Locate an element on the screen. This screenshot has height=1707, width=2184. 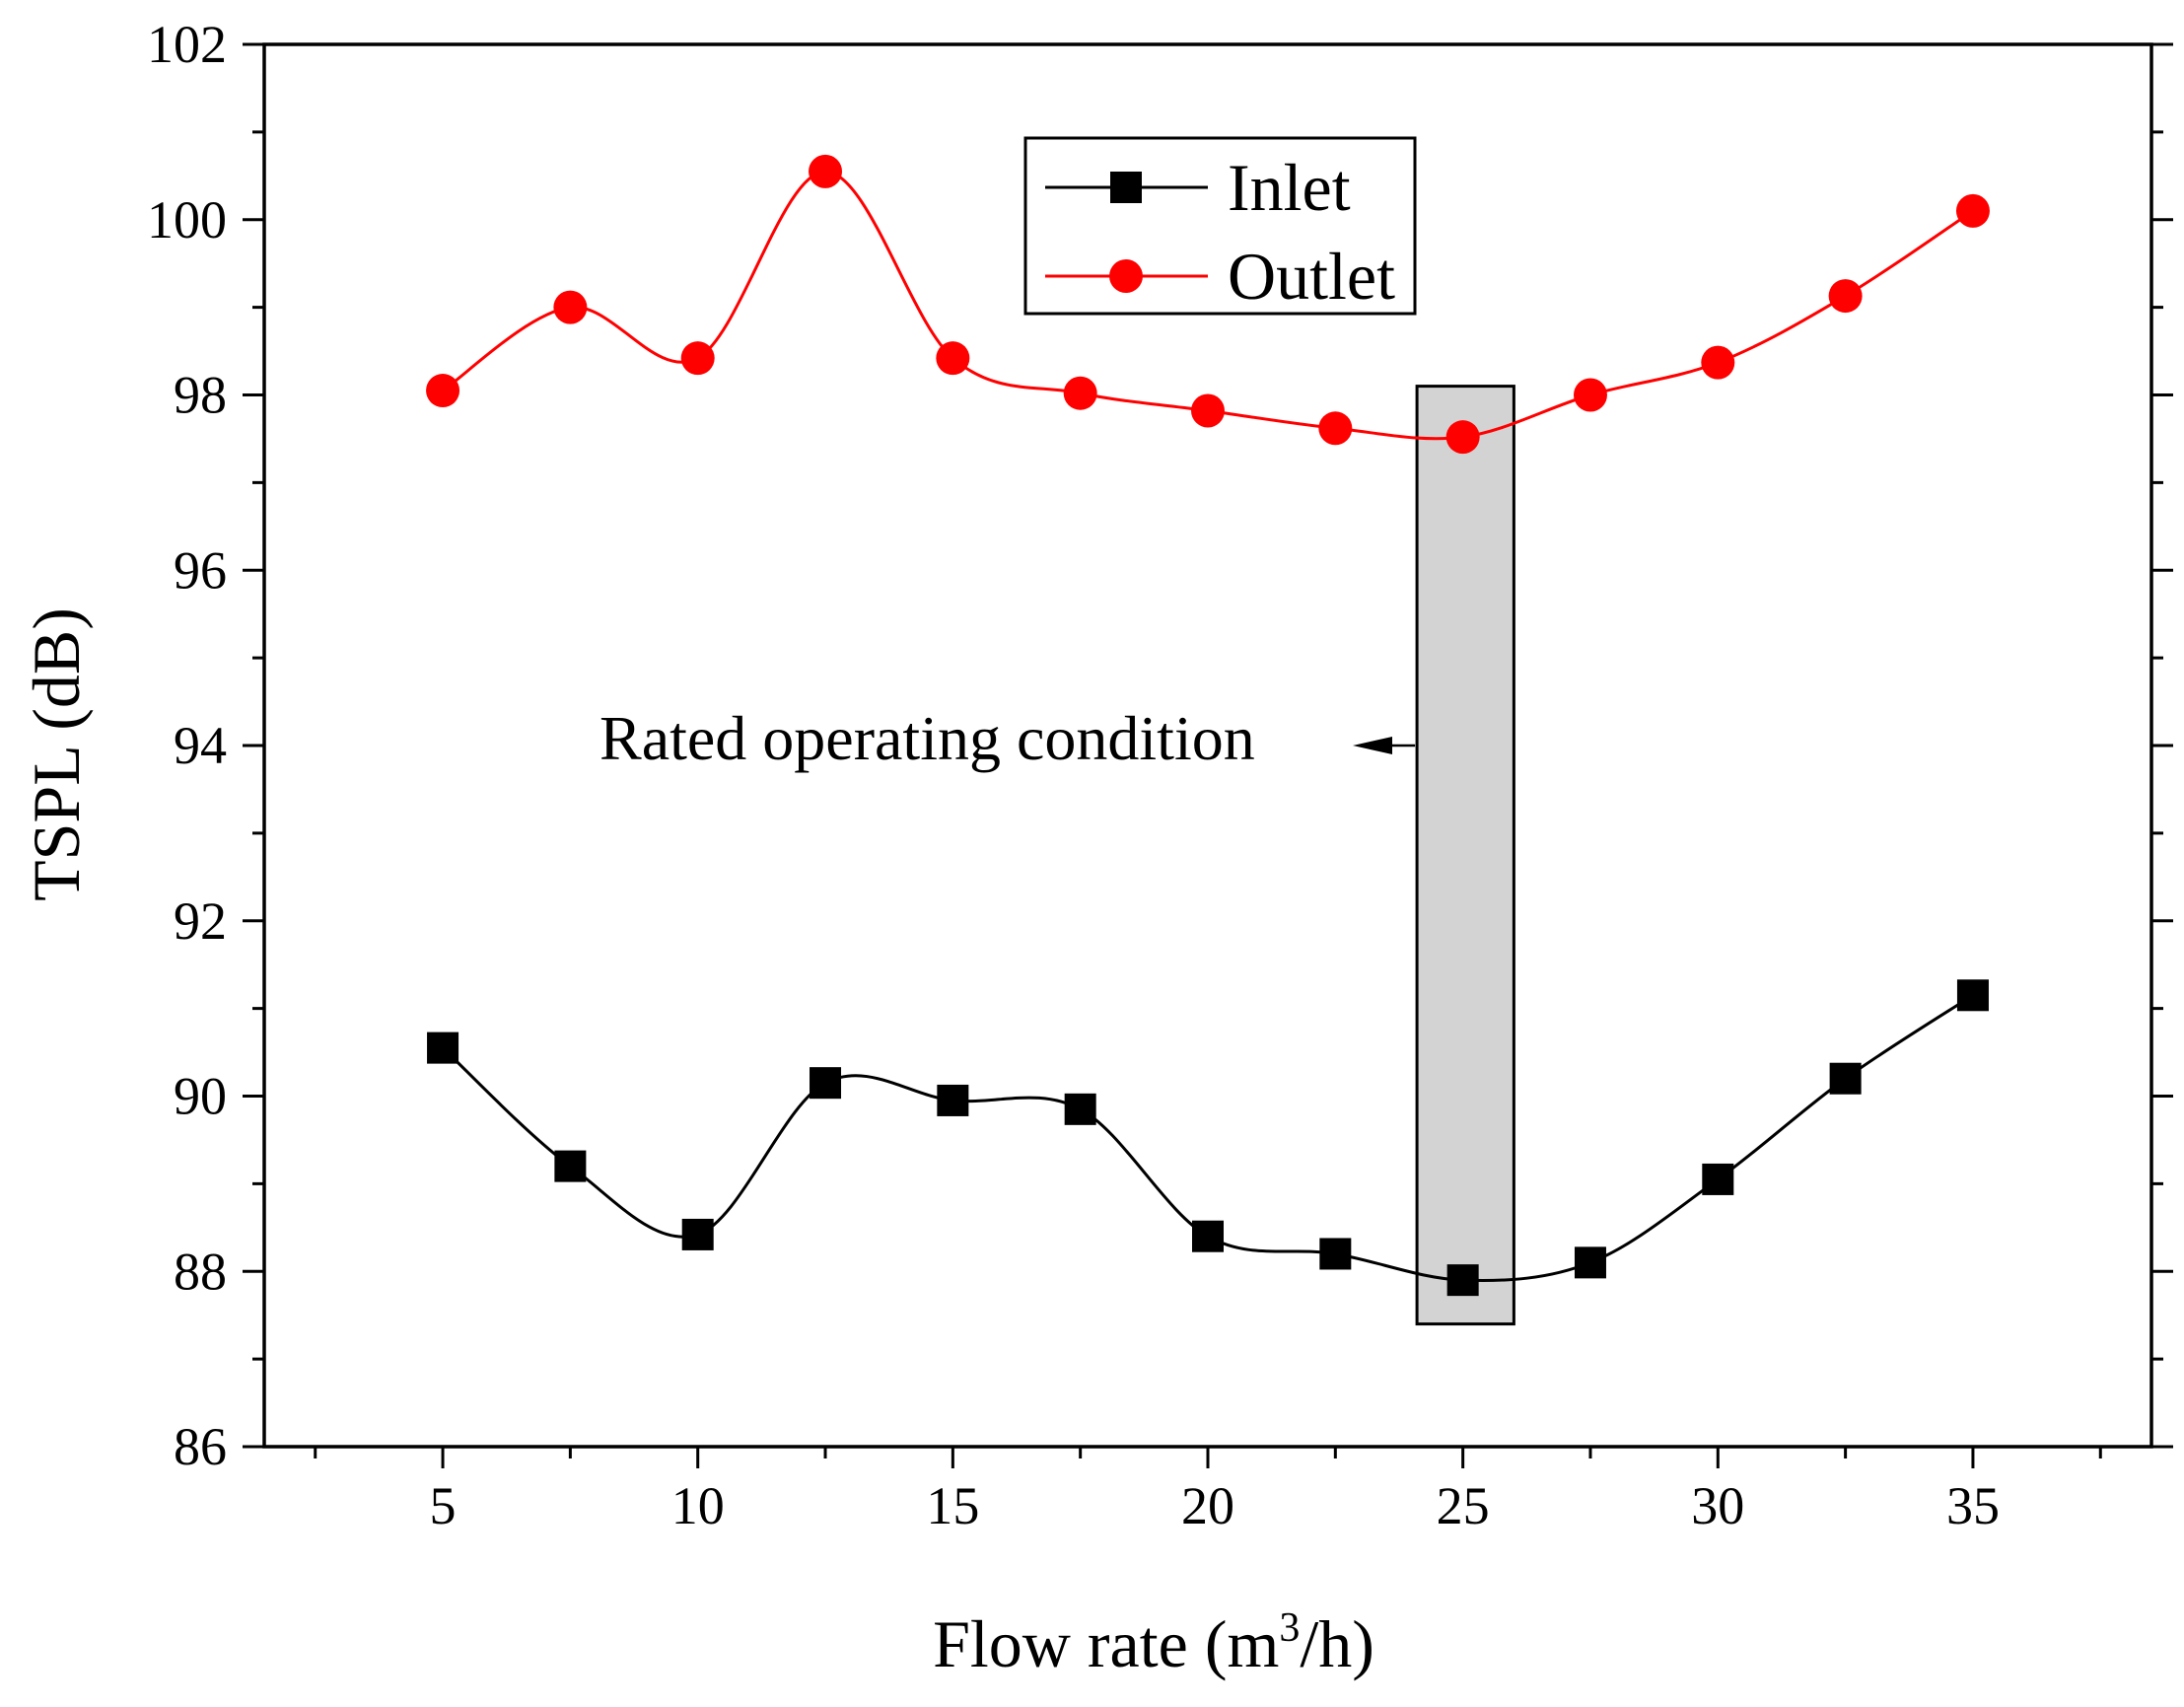
y-tick-label: 94 is located at coordinates (200, 745).